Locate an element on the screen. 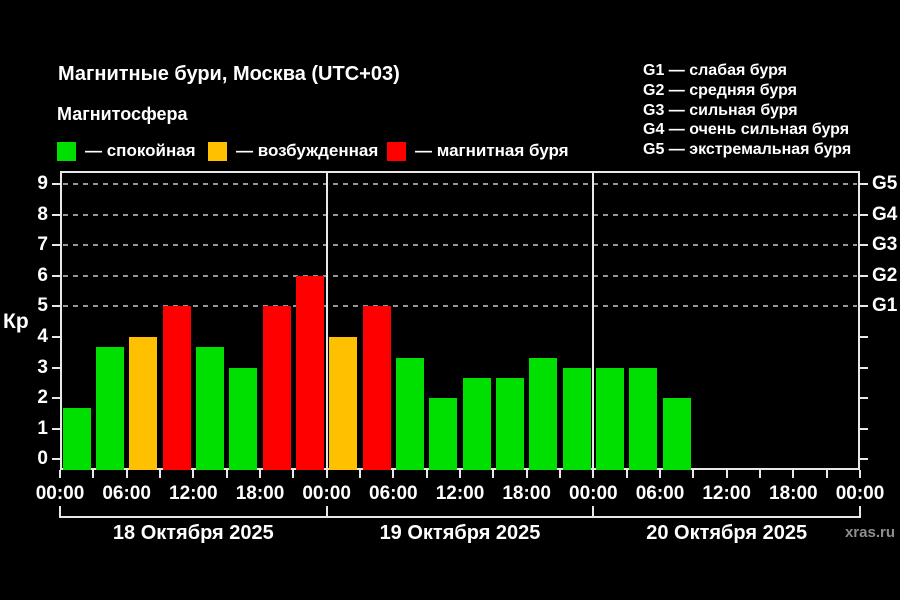 This screenshot has height=600, width=900. legend-item-storm: — магнитная буря is located at coordinates (478, 151).